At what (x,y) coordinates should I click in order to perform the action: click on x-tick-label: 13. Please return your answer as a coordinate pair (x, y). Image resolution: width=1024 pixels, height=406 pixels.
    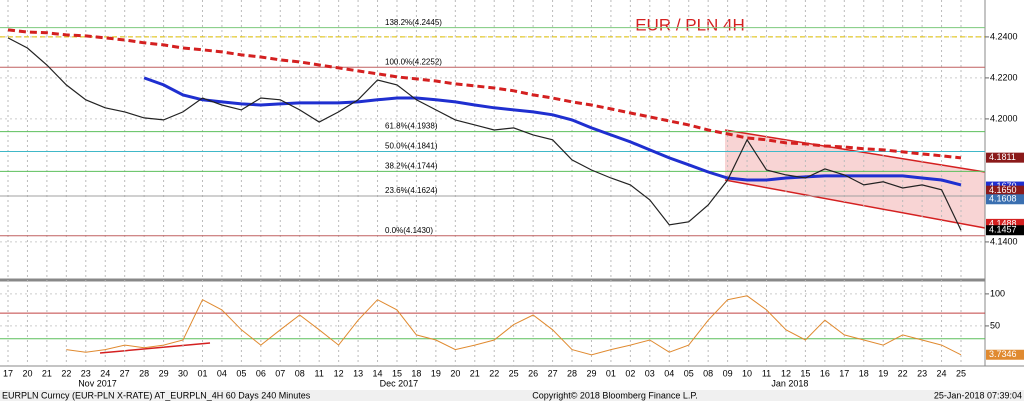
    Looking at the image, I should click on (358, 373).